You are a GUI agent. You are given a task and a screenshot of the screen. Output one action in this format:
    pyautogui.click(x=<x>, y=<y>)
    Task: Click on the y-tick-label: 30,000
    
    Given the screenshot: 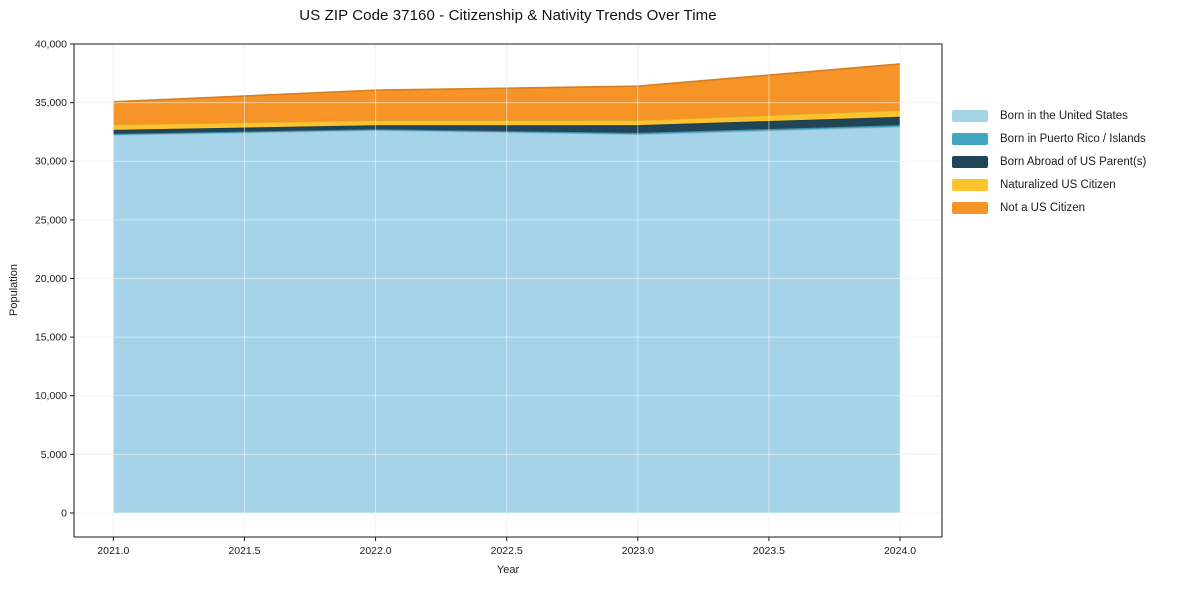 What is the action you would take?
    pyautogui.click(x=51, y=162)
    